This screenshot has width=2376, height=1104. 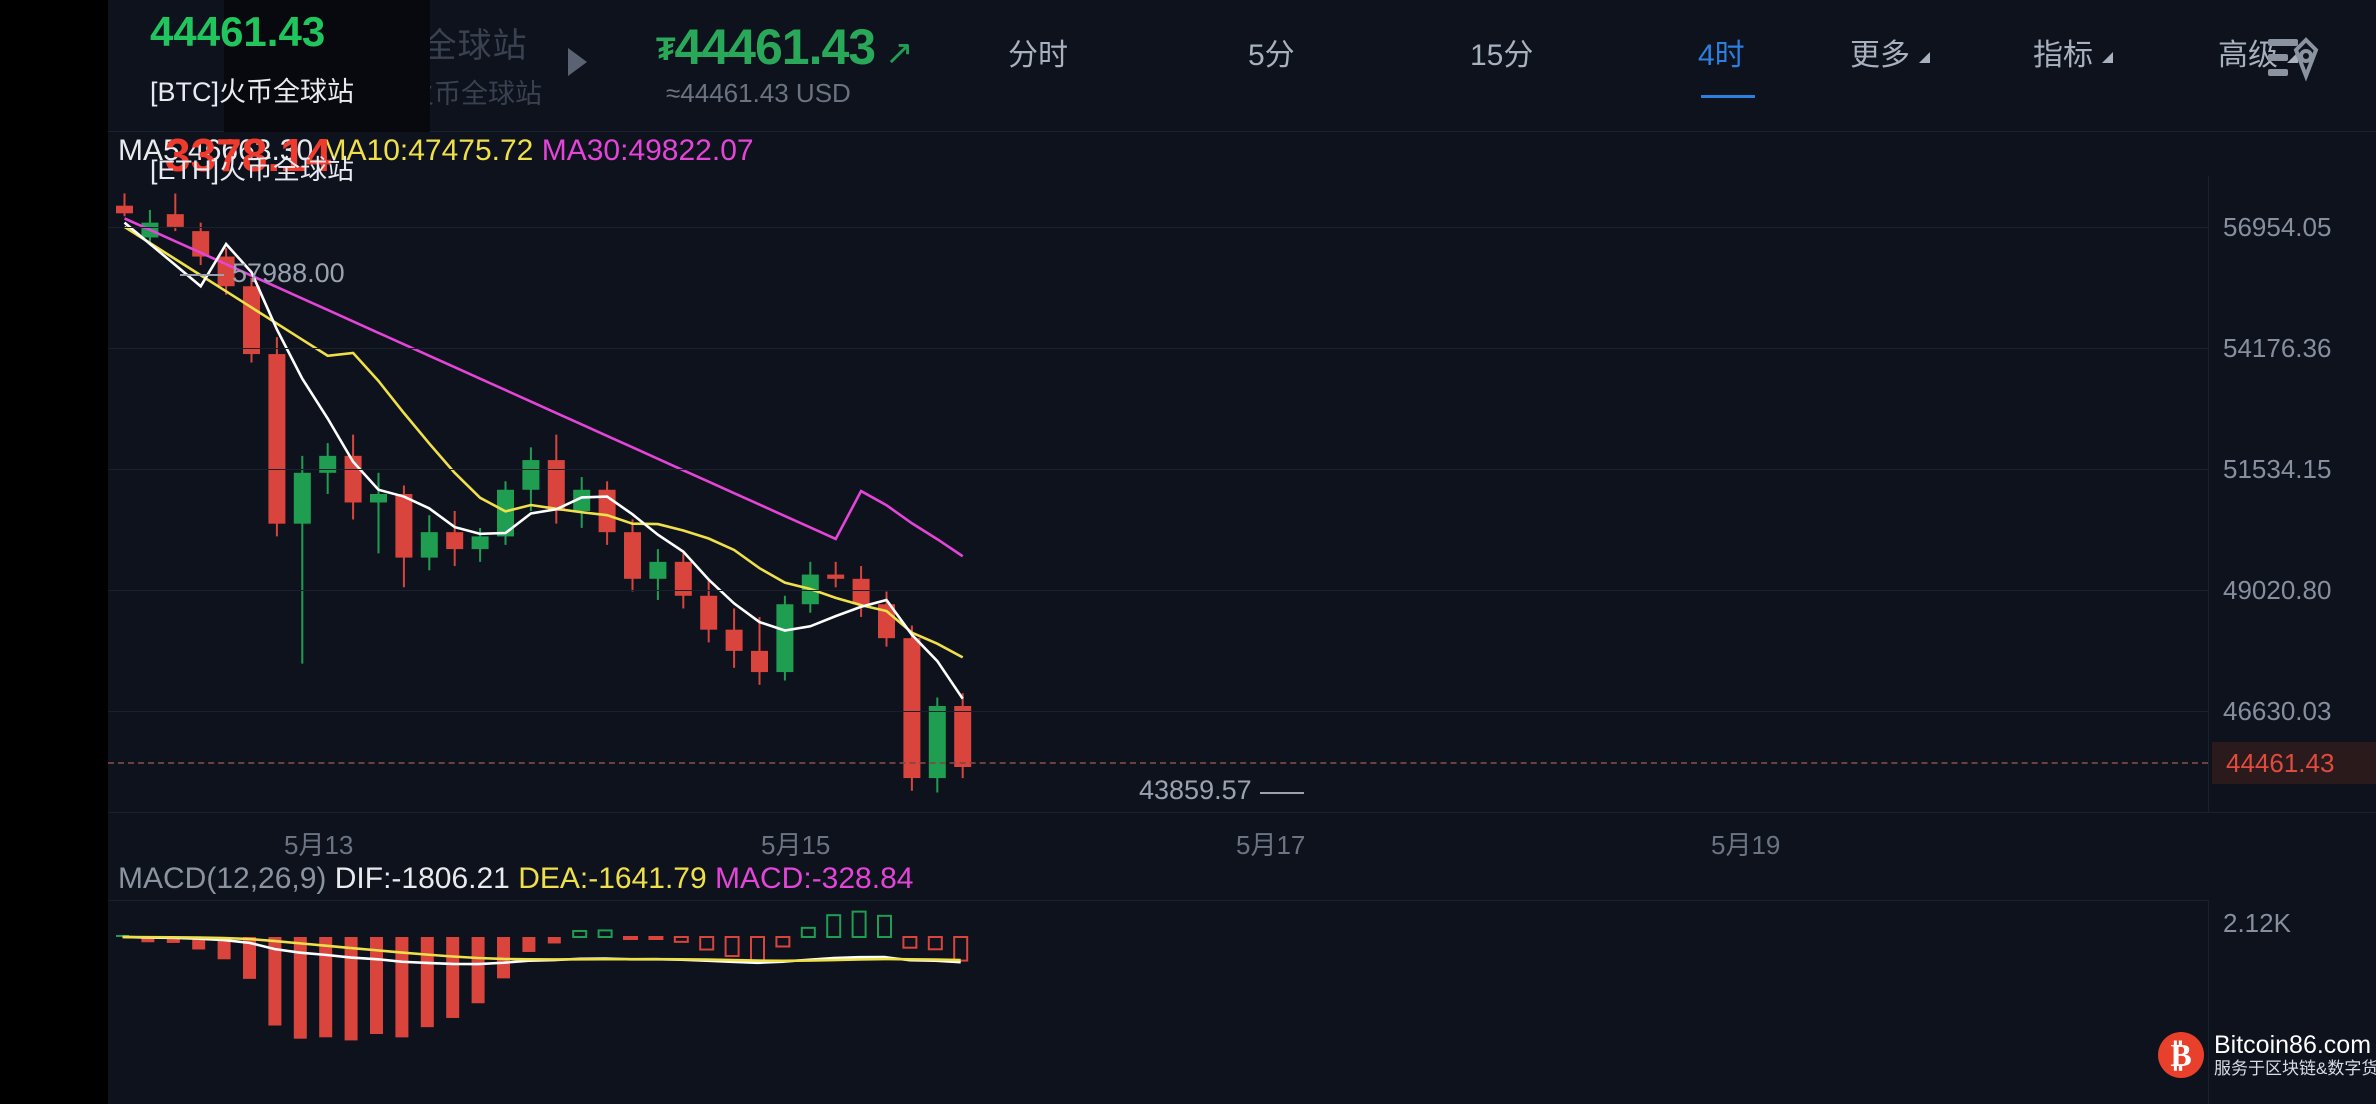 I want to click on chart-settings-icon, so click(x=2294, y=59).